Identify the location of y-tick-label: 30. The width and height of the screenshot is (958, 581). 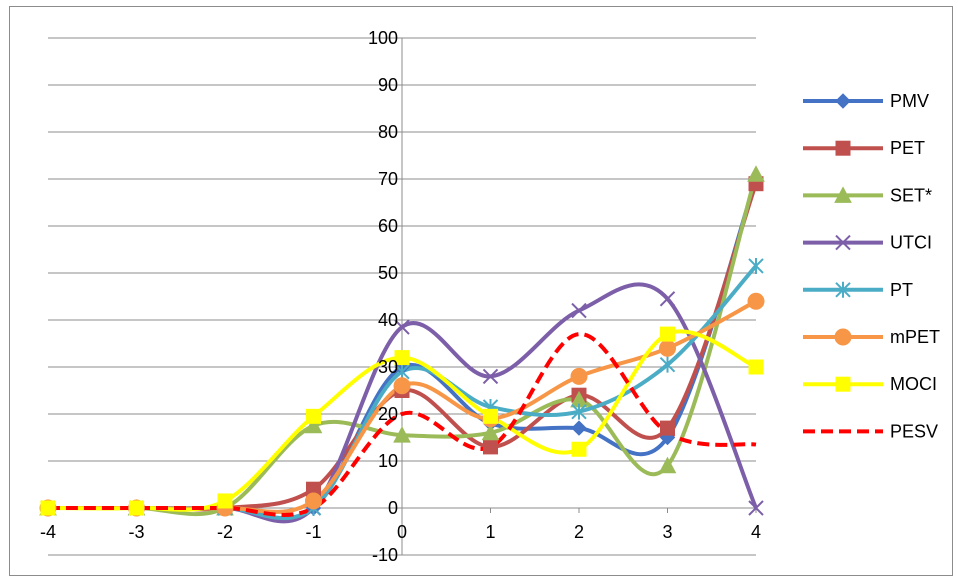
(388, 367).